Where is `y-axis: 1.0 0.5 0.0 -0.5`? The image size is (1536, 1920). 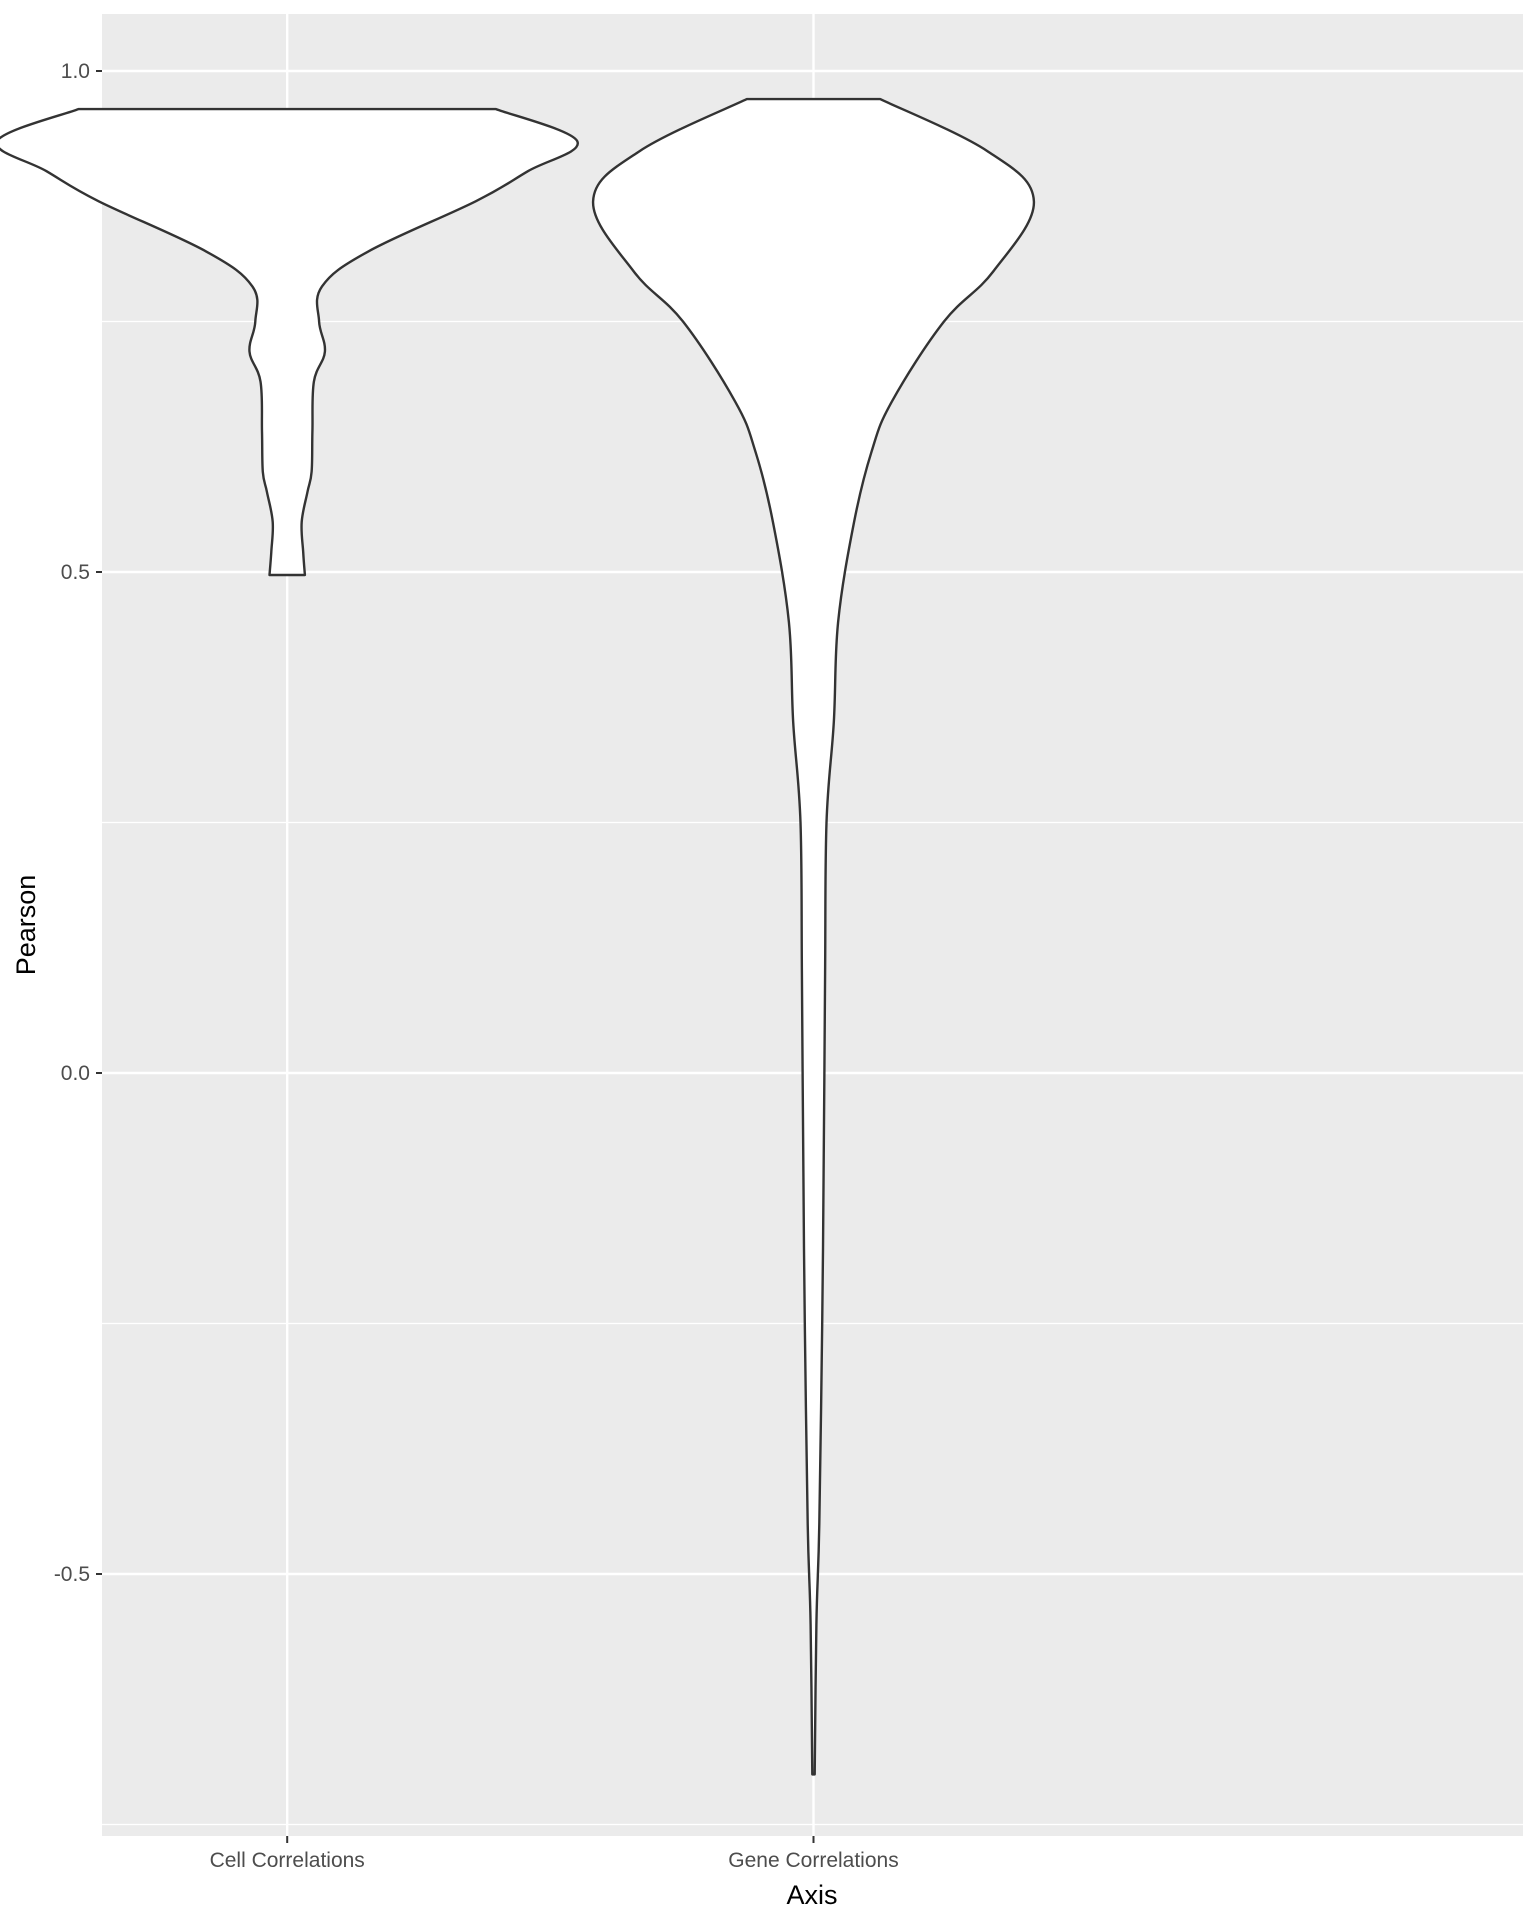 y-axis: 1.0 0.5 0.0 -0.5 is located at coordinates (78, 823).